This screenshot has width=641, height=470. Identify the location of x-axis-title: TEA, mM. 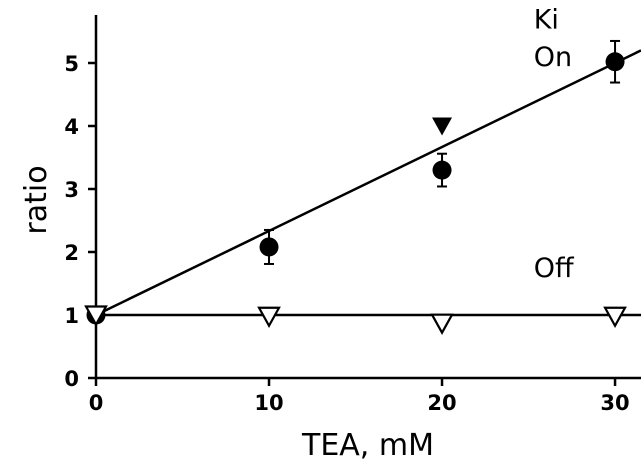
(367, 445).